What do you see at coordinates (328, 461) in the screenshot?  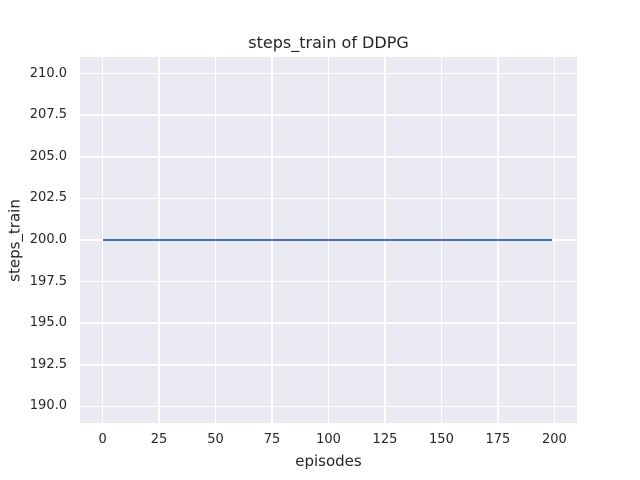 I see `x-axis-label: episodes` at bounding box center [328, 461].